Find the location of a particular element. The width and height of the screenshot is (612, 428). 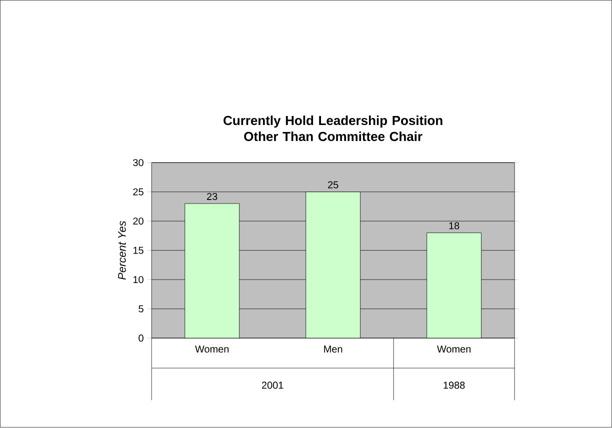

y-tick-label: 20 is located at coordinates (138, 221).